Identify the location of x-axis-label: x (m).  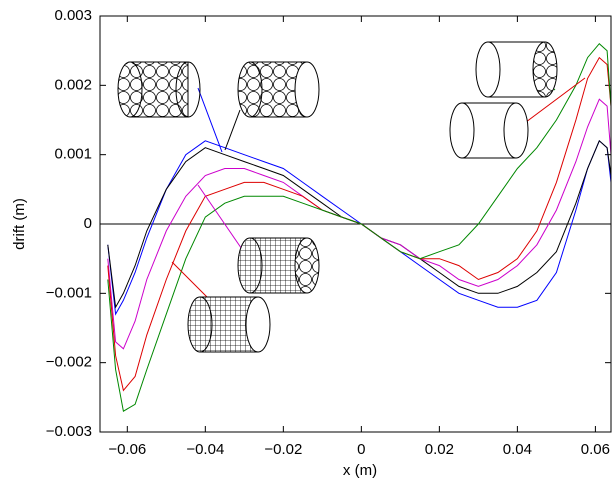
(360, 470).